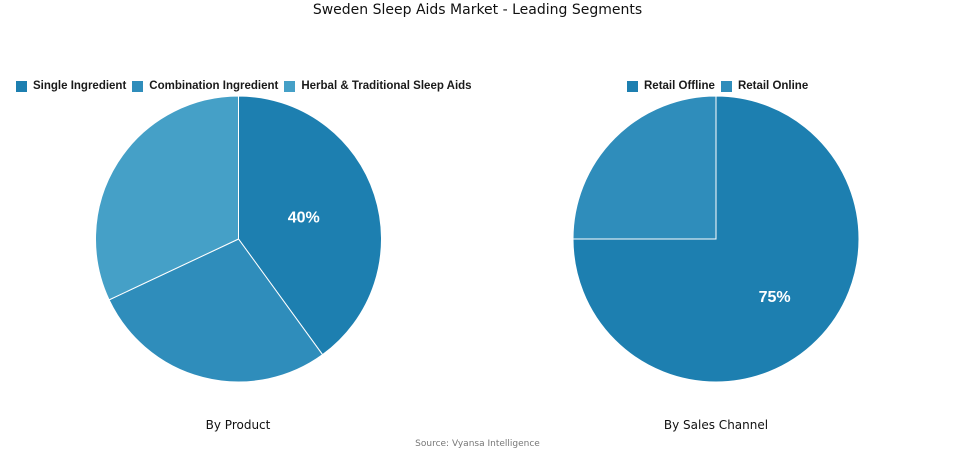  Describe the element at coordinates (773, 86) in the screenshot. I see `legend-label: Retail Online` at that location.